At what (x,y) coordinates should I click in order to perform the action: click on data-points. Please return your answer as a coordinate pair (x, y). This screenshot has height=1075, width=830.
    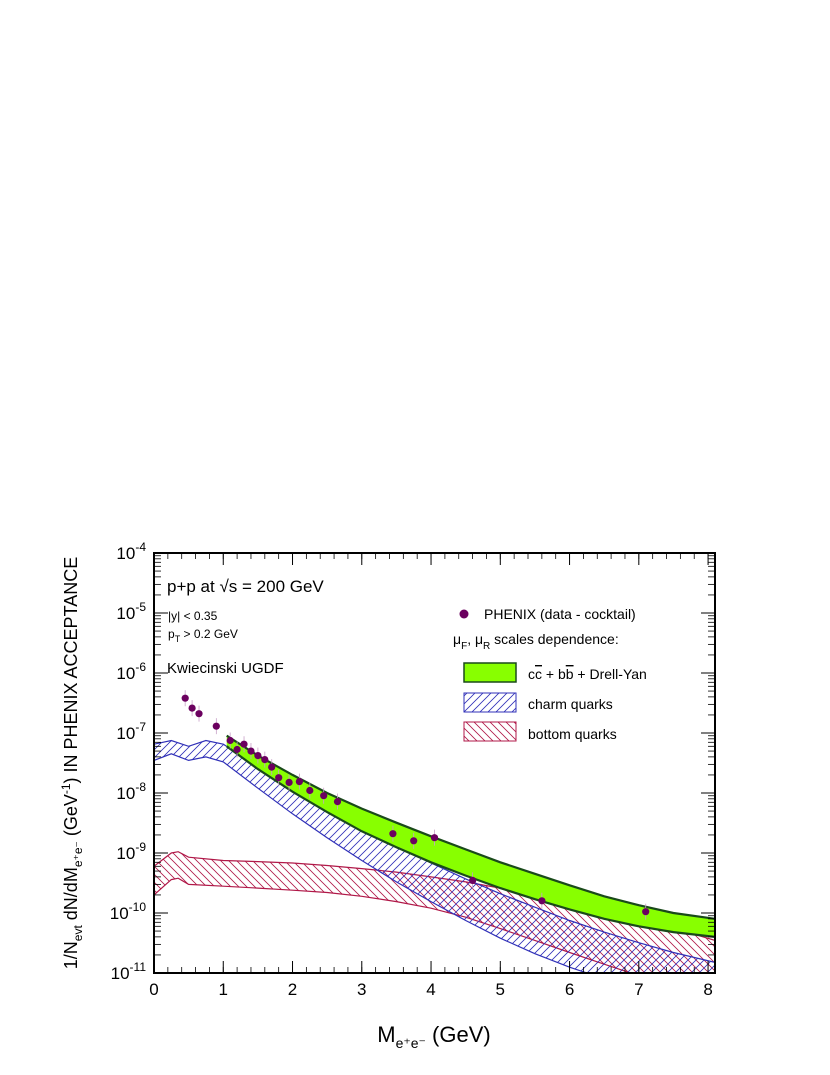
    Looking at the image, I should click on (415, 805).